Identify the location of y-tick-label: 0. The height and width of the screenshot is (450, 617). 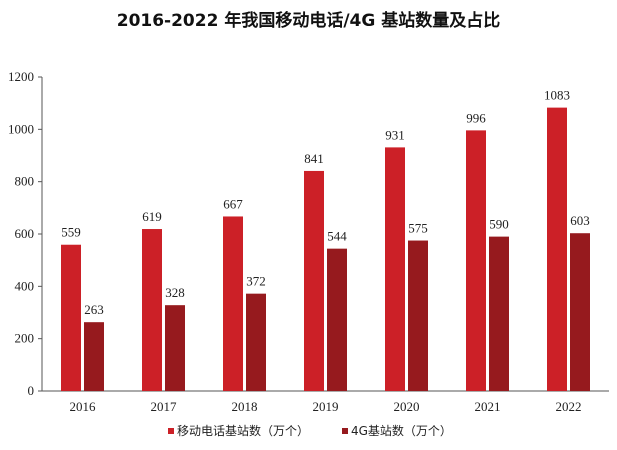
(31, 390).